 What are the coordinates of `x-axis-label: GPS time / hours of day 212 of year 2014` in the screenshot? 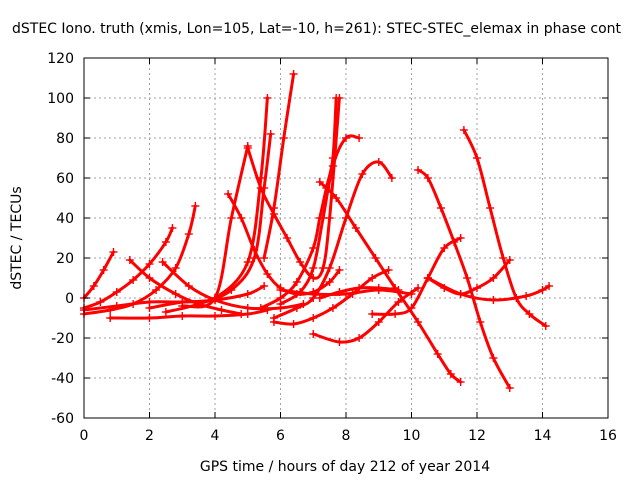 It's located at (345, 467).